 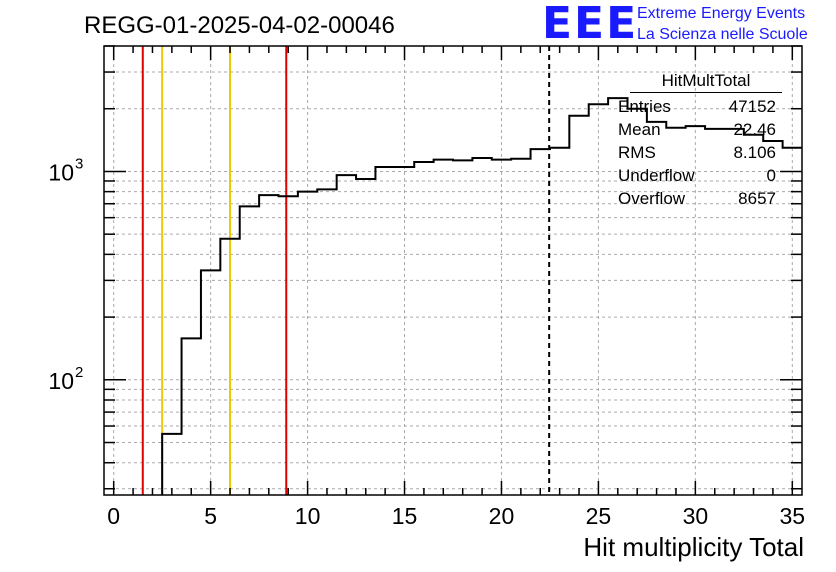 I want to click on stats-label: RMS, so click(x=637, y=152).